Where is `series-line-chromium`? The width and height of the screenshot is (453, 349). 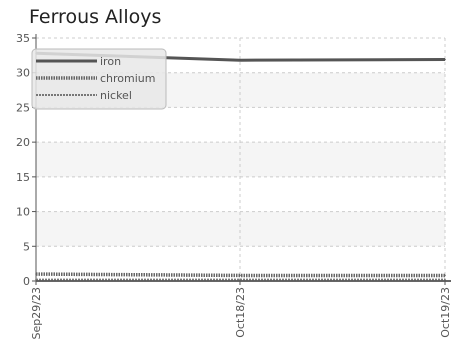
series-line-chromium is located at coordinates (240, 275).